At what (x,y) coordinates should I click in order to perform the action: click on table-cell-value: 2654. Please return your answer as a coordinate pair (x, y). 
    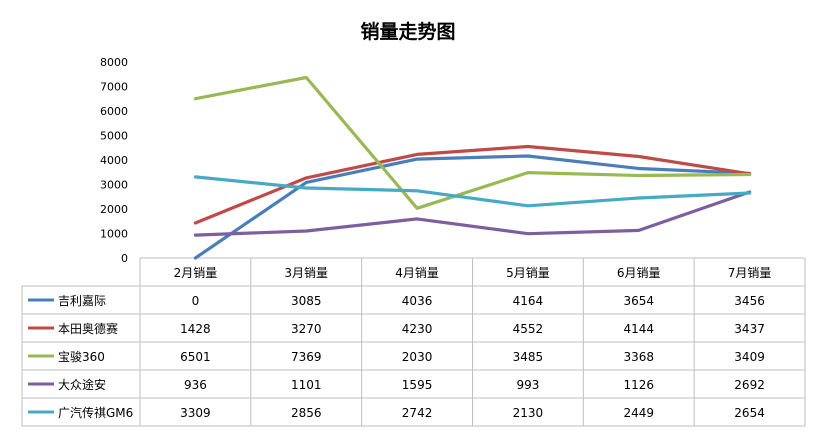
    Looking at the image, I should click on (749, 413).